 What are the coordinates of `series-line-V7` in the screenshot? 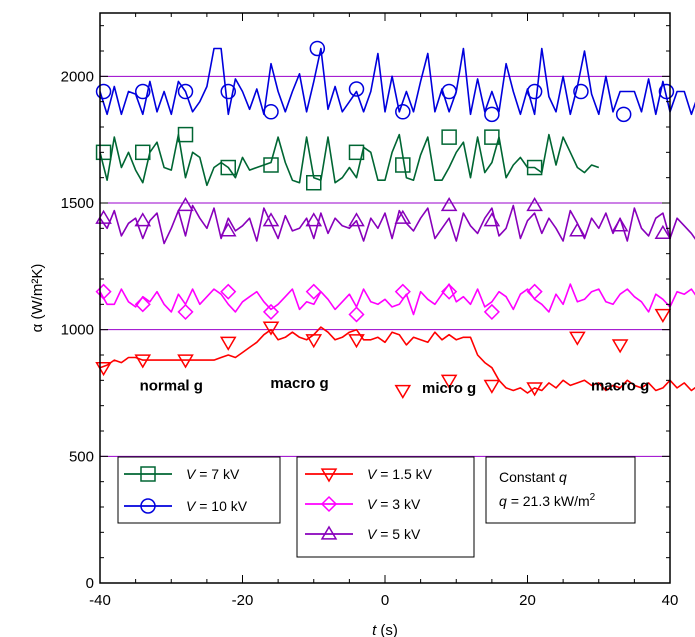 It's located at (349, 160).